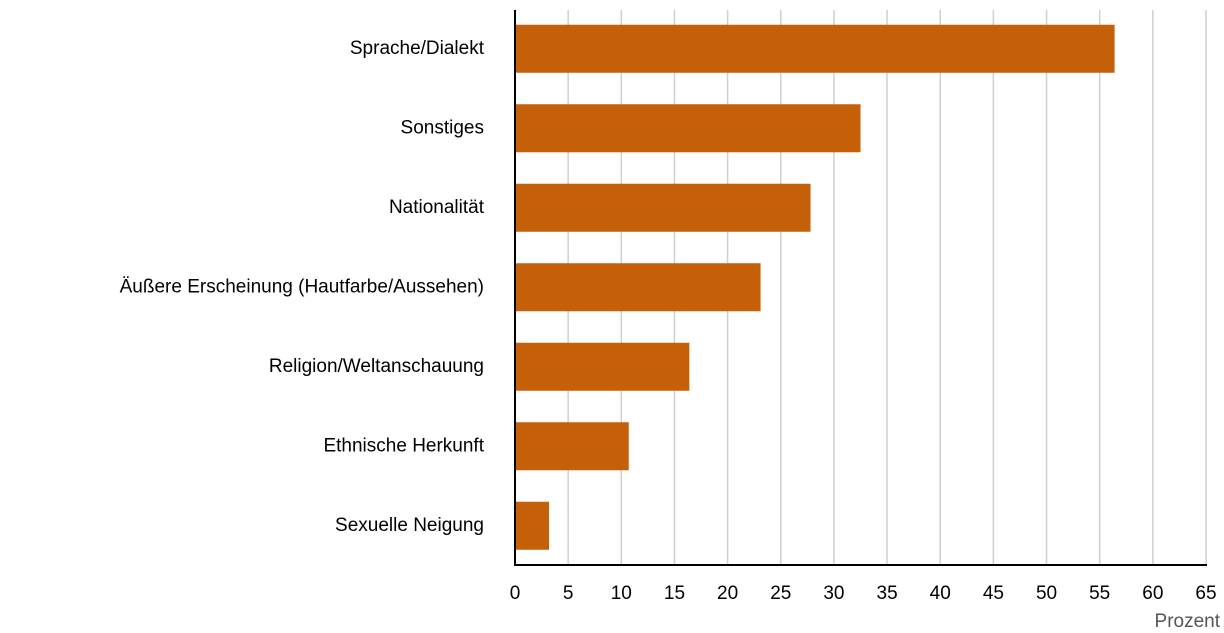 Image resolution: width=1224 pixels, height=633 pixels. What do you see at coordinates (417, 48) in the screenshot?
I see `y-tick-label: Sprache/Dialekt` at bounding box center [417, 48].